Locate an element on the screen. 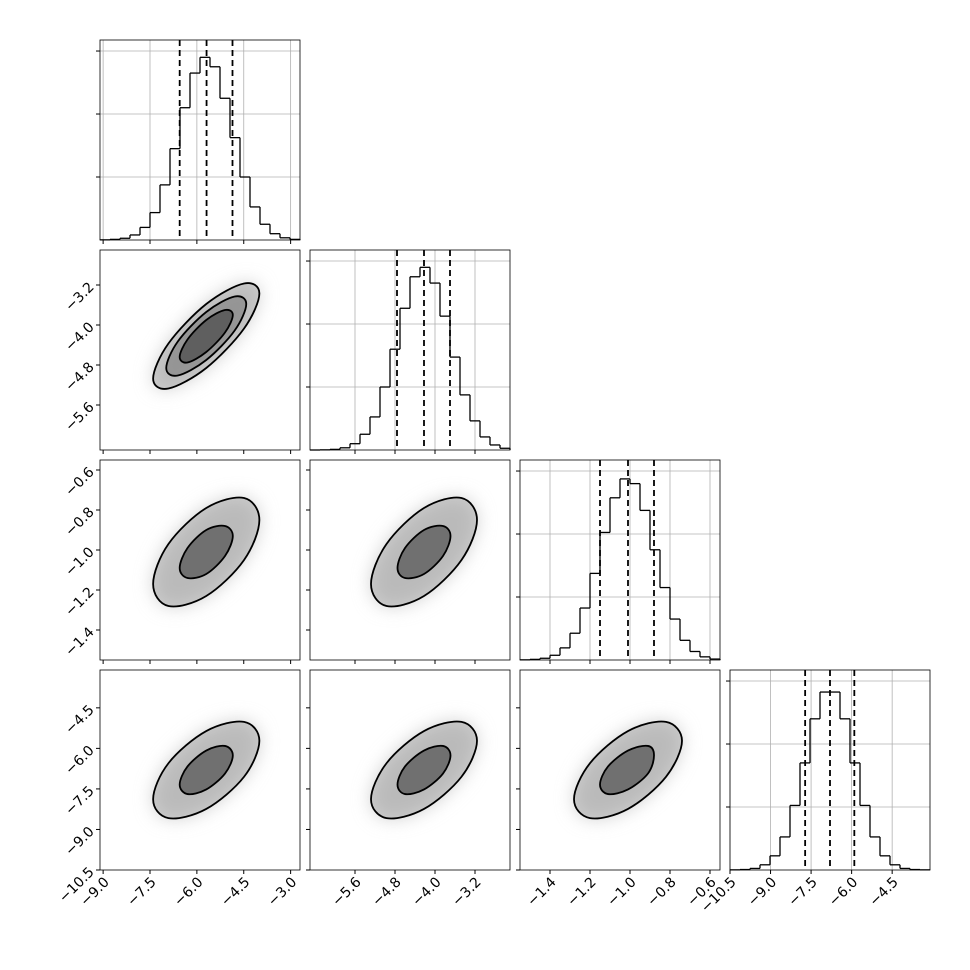  x-tick-label: −1.2 is located at coordinates (581, 891).